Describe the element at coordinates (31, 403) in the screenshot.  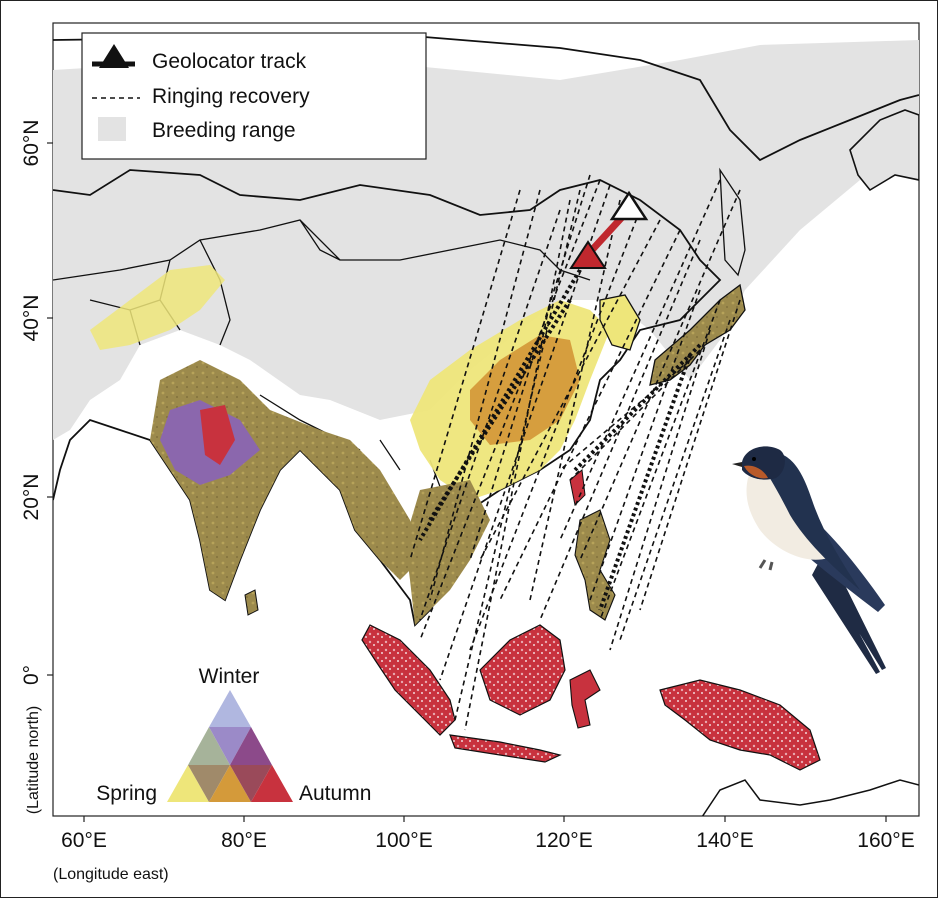
I see `latitude-labels: 60°N 40°N 20°N 0°` at that location.